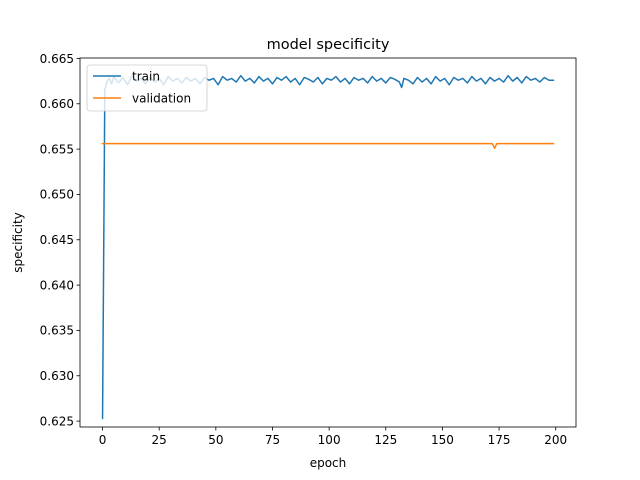  I want to click on x-tick-label: 100, so click(329, 440).